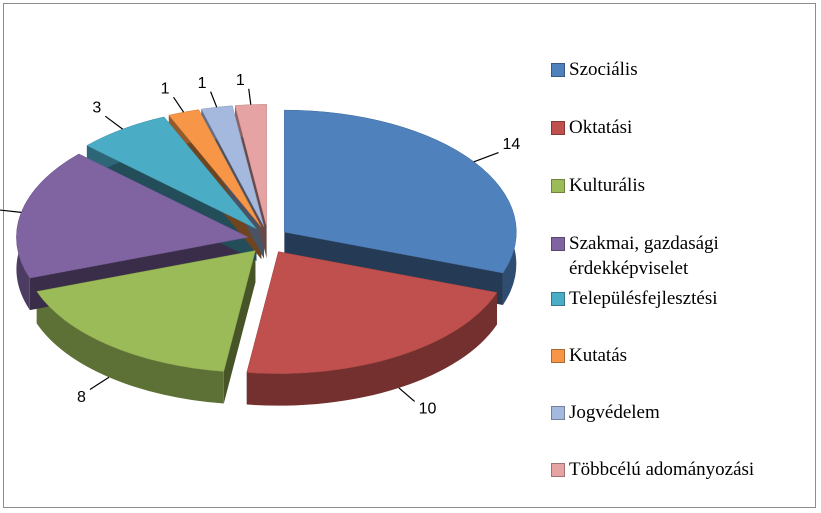  Describe the element at coordinates (671, 127) in the screenshot. I see `legend-item: Oktatási` at that location.